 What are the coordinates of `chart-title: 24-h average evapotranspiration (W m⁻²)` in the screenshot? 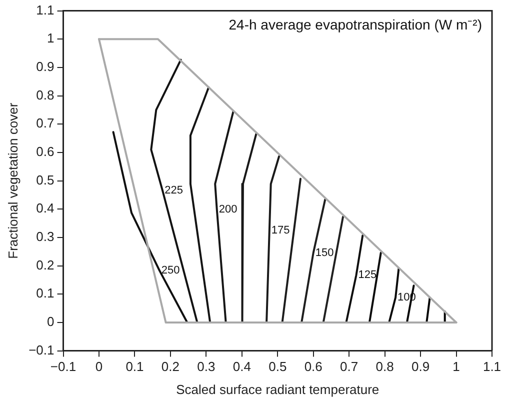 It's located at (355, 24).